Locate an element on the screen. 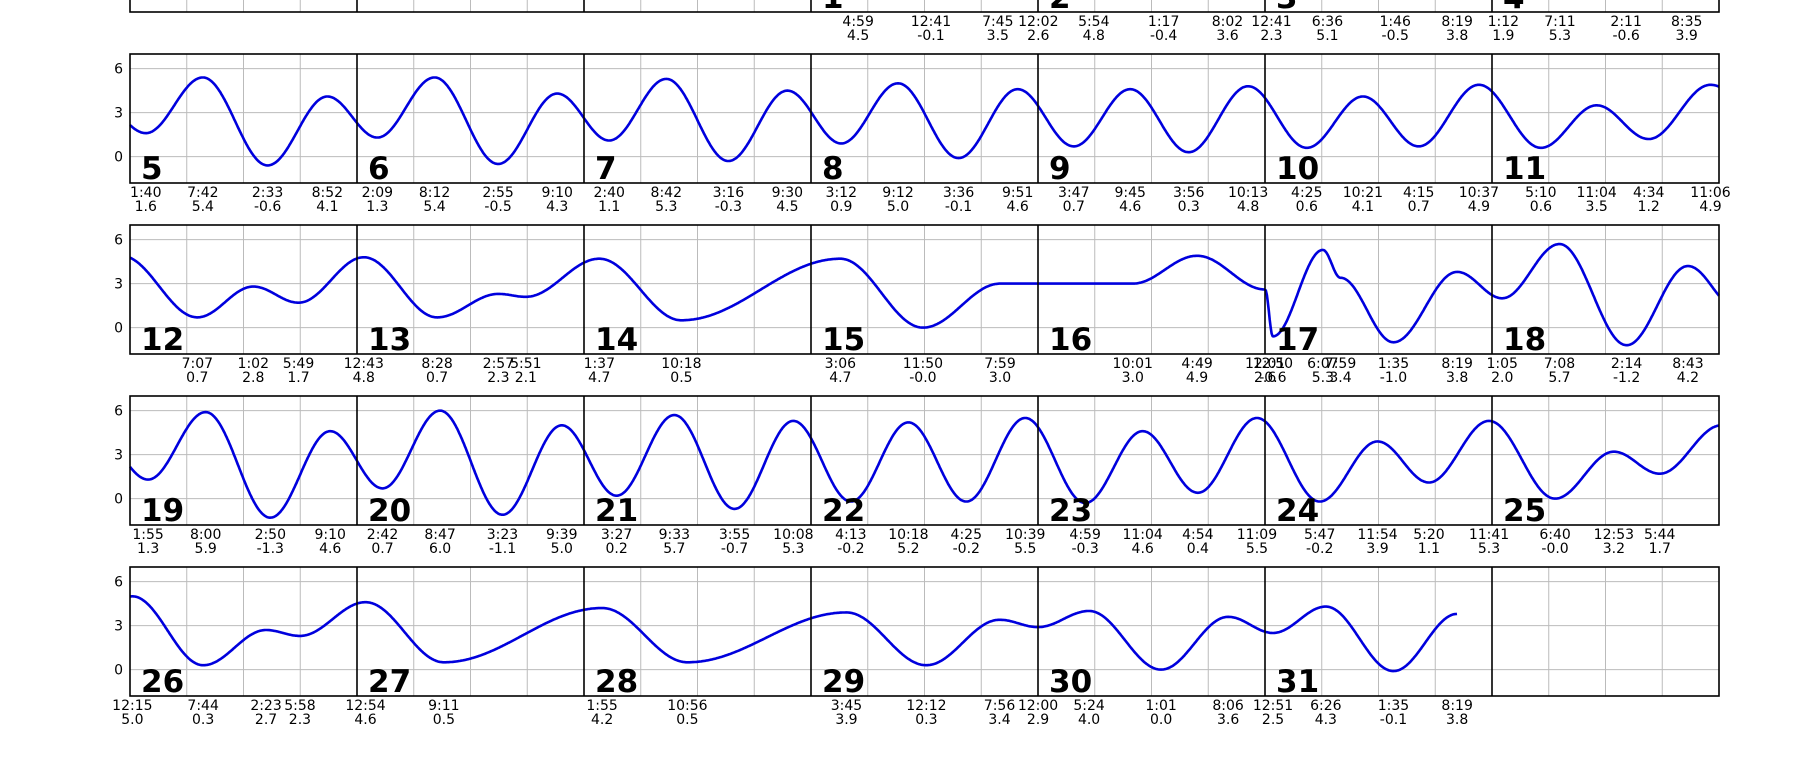 The width and height of the screenshot is (1814, 768). extreme-time-label: 12:53 is located at coordinates (1614, 535).